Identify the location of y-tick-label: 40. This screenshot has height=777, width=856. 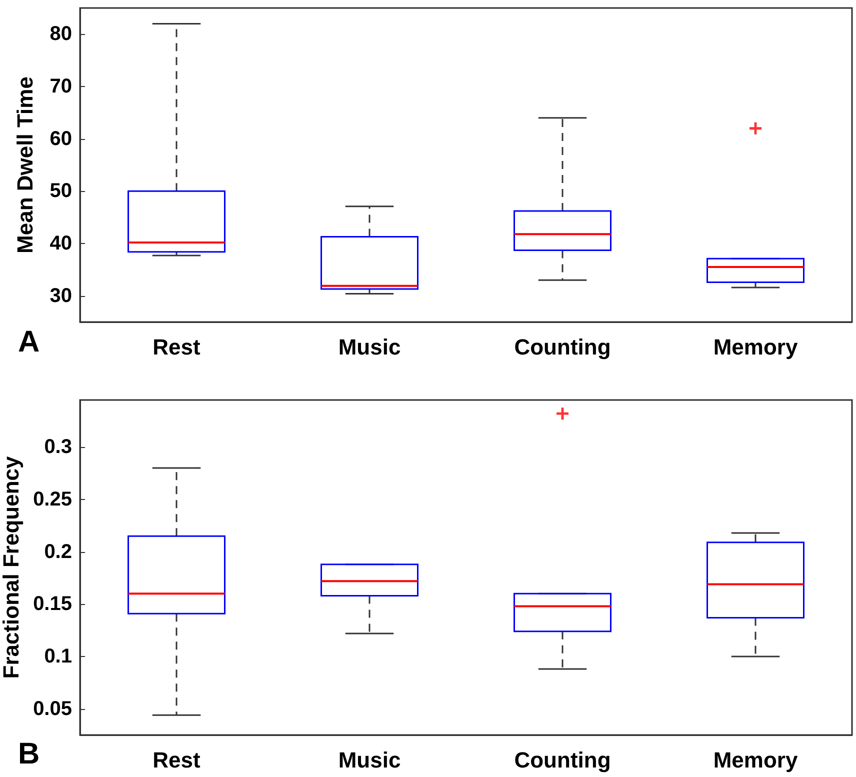
(61, 243).